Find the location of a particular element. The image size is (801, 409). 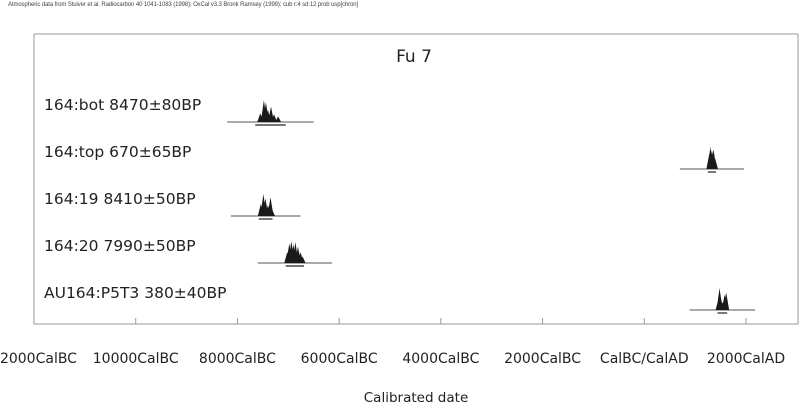

sample-row: AU164:P5T3 380±40BP is located at coordinates (400, 299).